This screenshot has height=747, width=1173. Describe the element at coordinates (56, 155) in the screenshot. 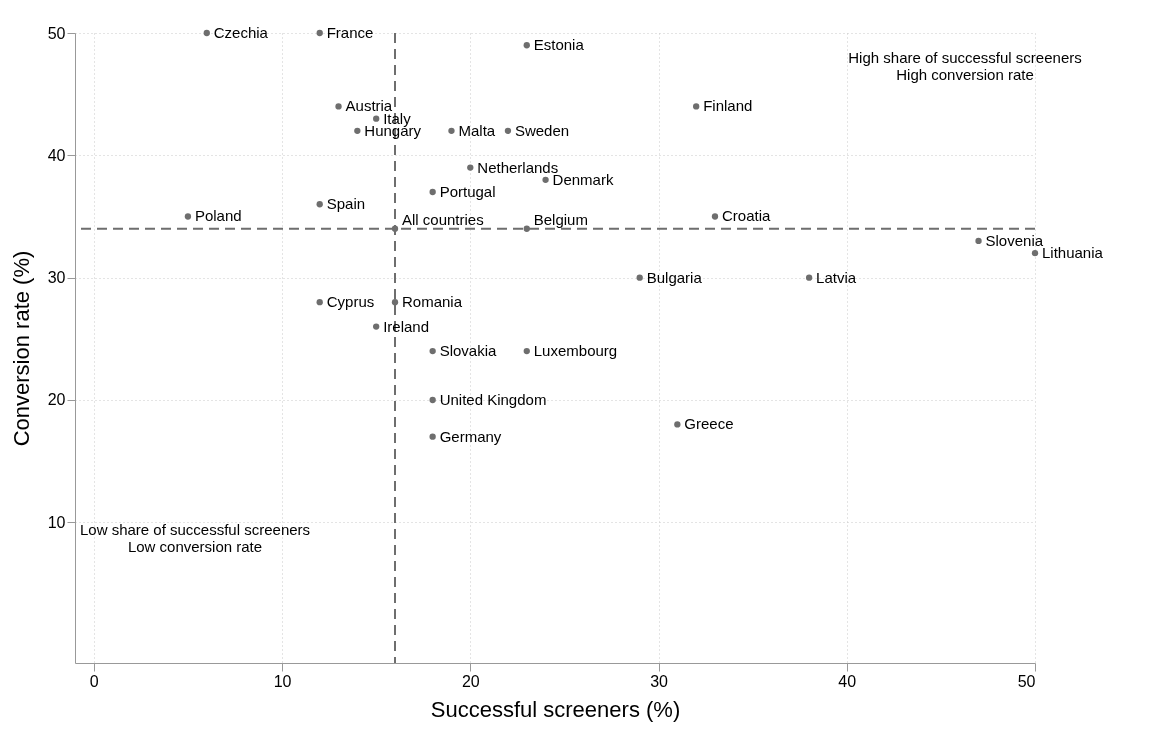

I see `y-tick-label: 40` at that location.